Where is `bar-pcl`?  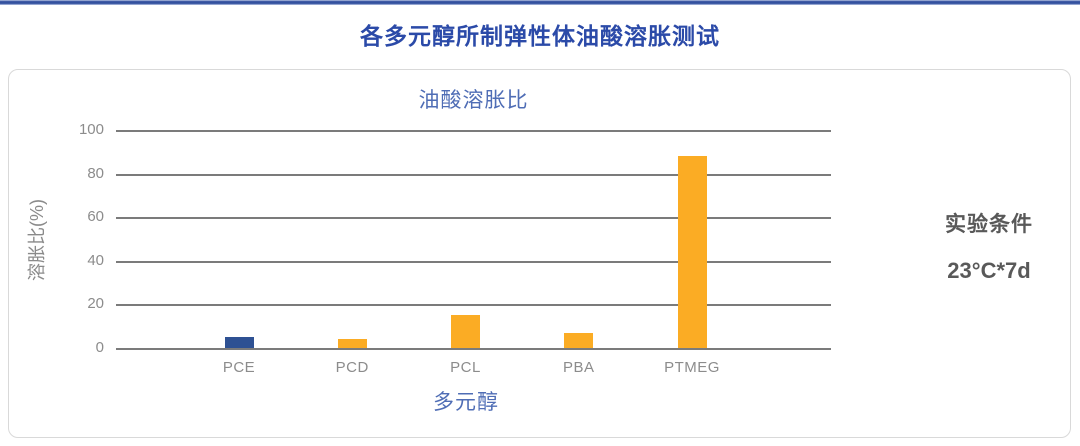
bar-pcl is located at coordinates (465, 331).